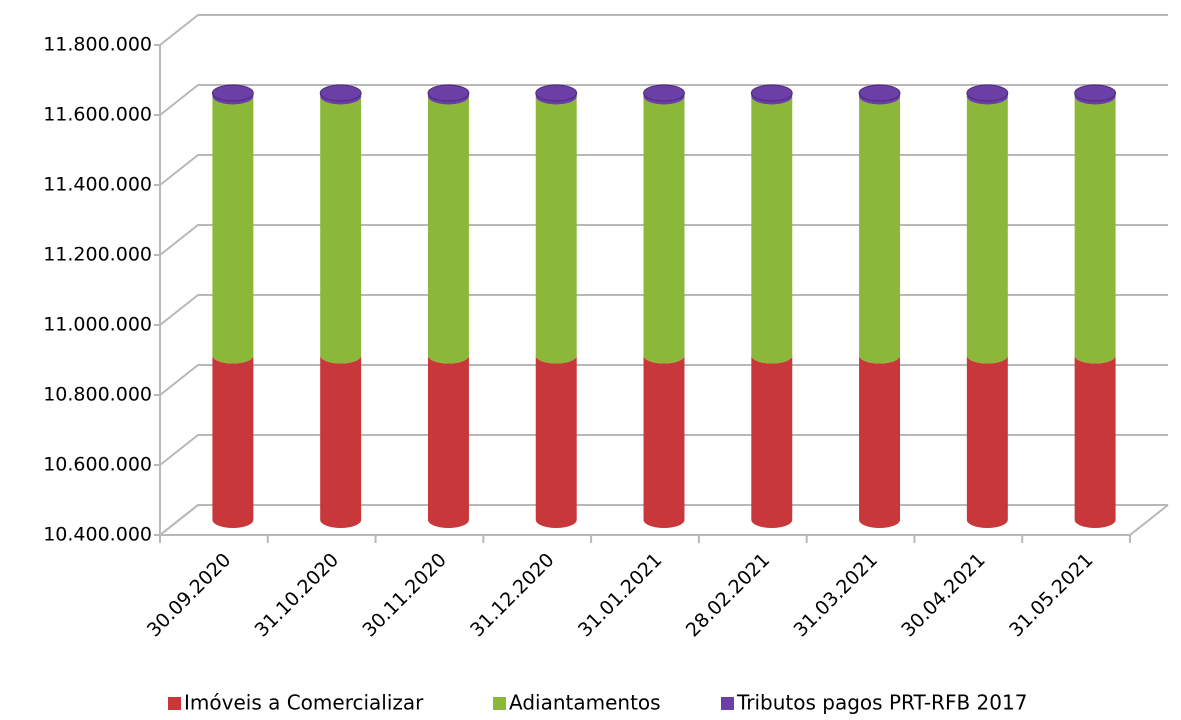 The height and width of the screenshot is (720, 1181). I want to click on y-tick-label: 11.800.000, so click(97, 45).